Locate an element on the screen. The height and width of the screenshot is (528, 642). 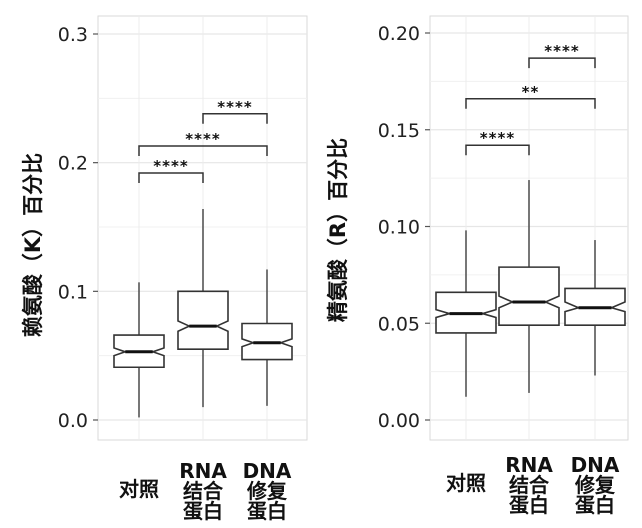
y-axis-label: 精氨酸（R）百分比 is located at coordinates (338, 230).